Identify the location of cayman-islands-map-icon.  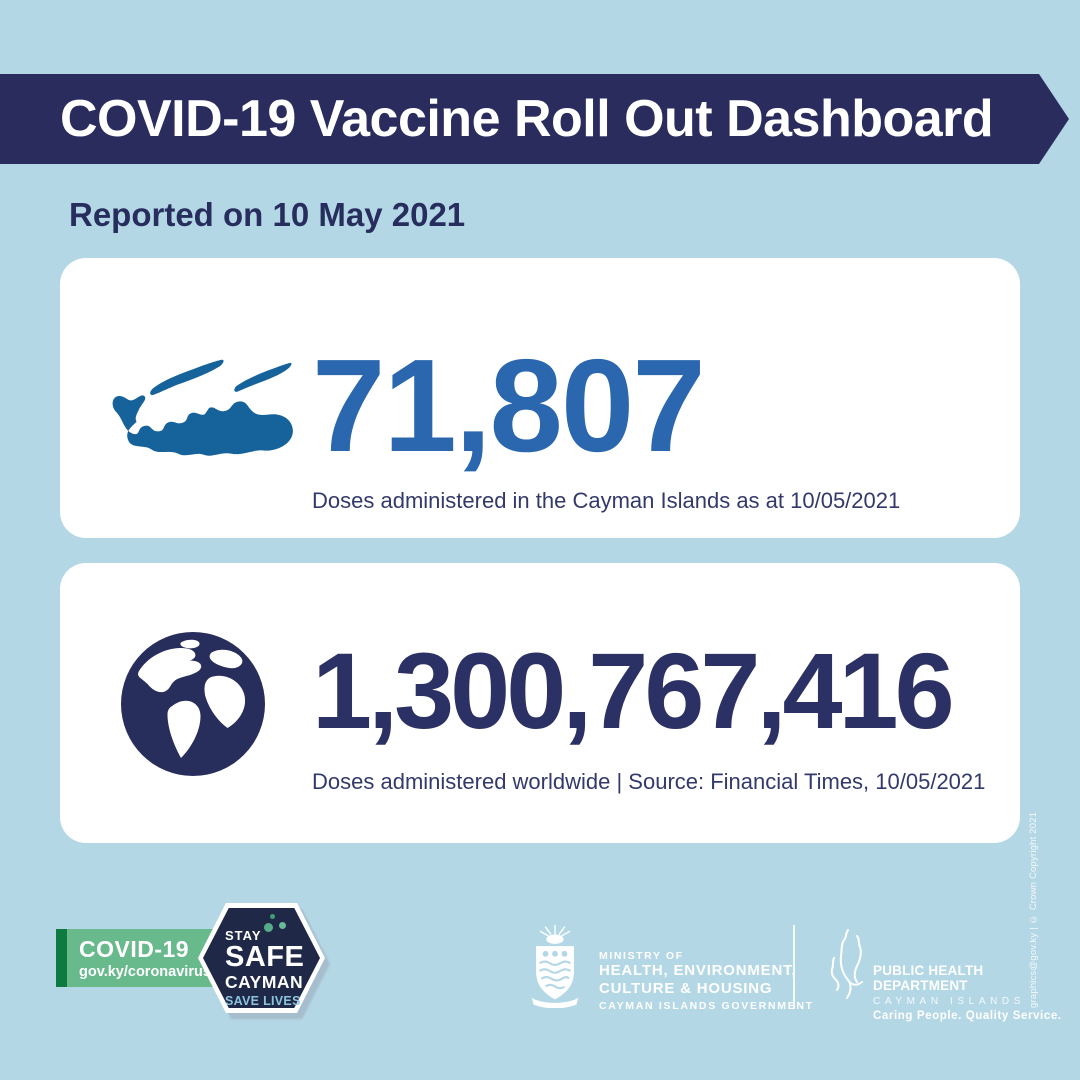
(207, 410).